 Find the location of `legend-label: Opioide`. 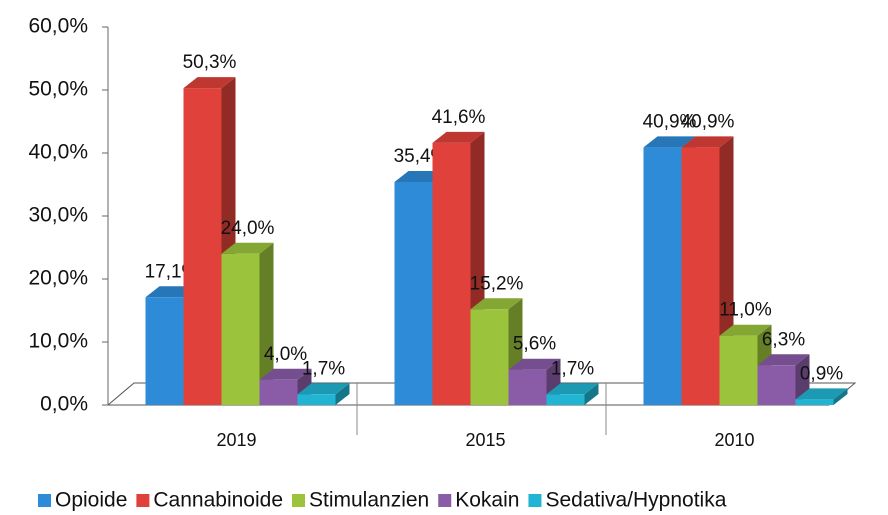

legend-label: Opioide is located at coordinates (91, 500).